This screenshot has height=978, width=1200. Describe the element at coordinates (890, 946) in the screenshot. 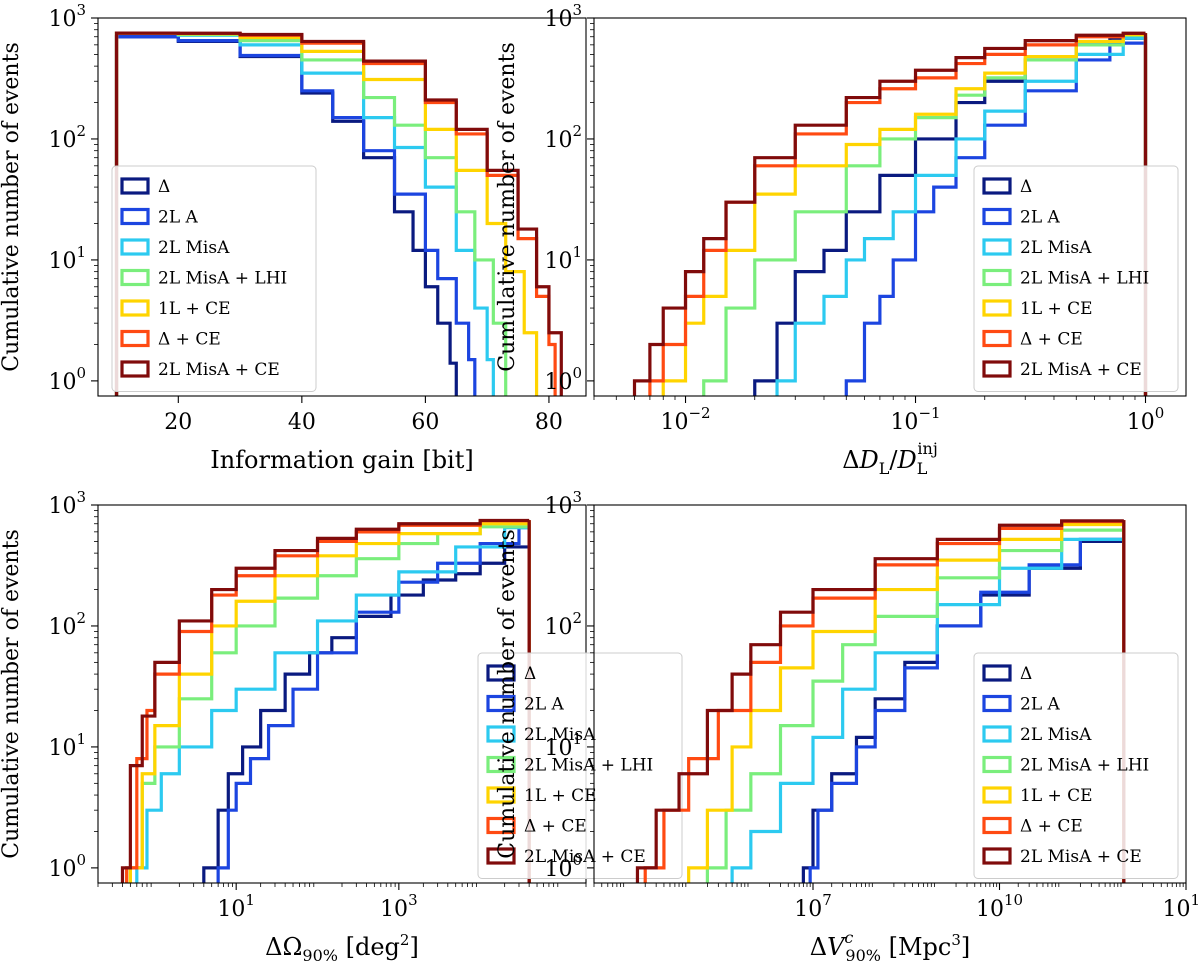

I see `x-axis-label: ΔVc 90% [Mpc3]` at that location.